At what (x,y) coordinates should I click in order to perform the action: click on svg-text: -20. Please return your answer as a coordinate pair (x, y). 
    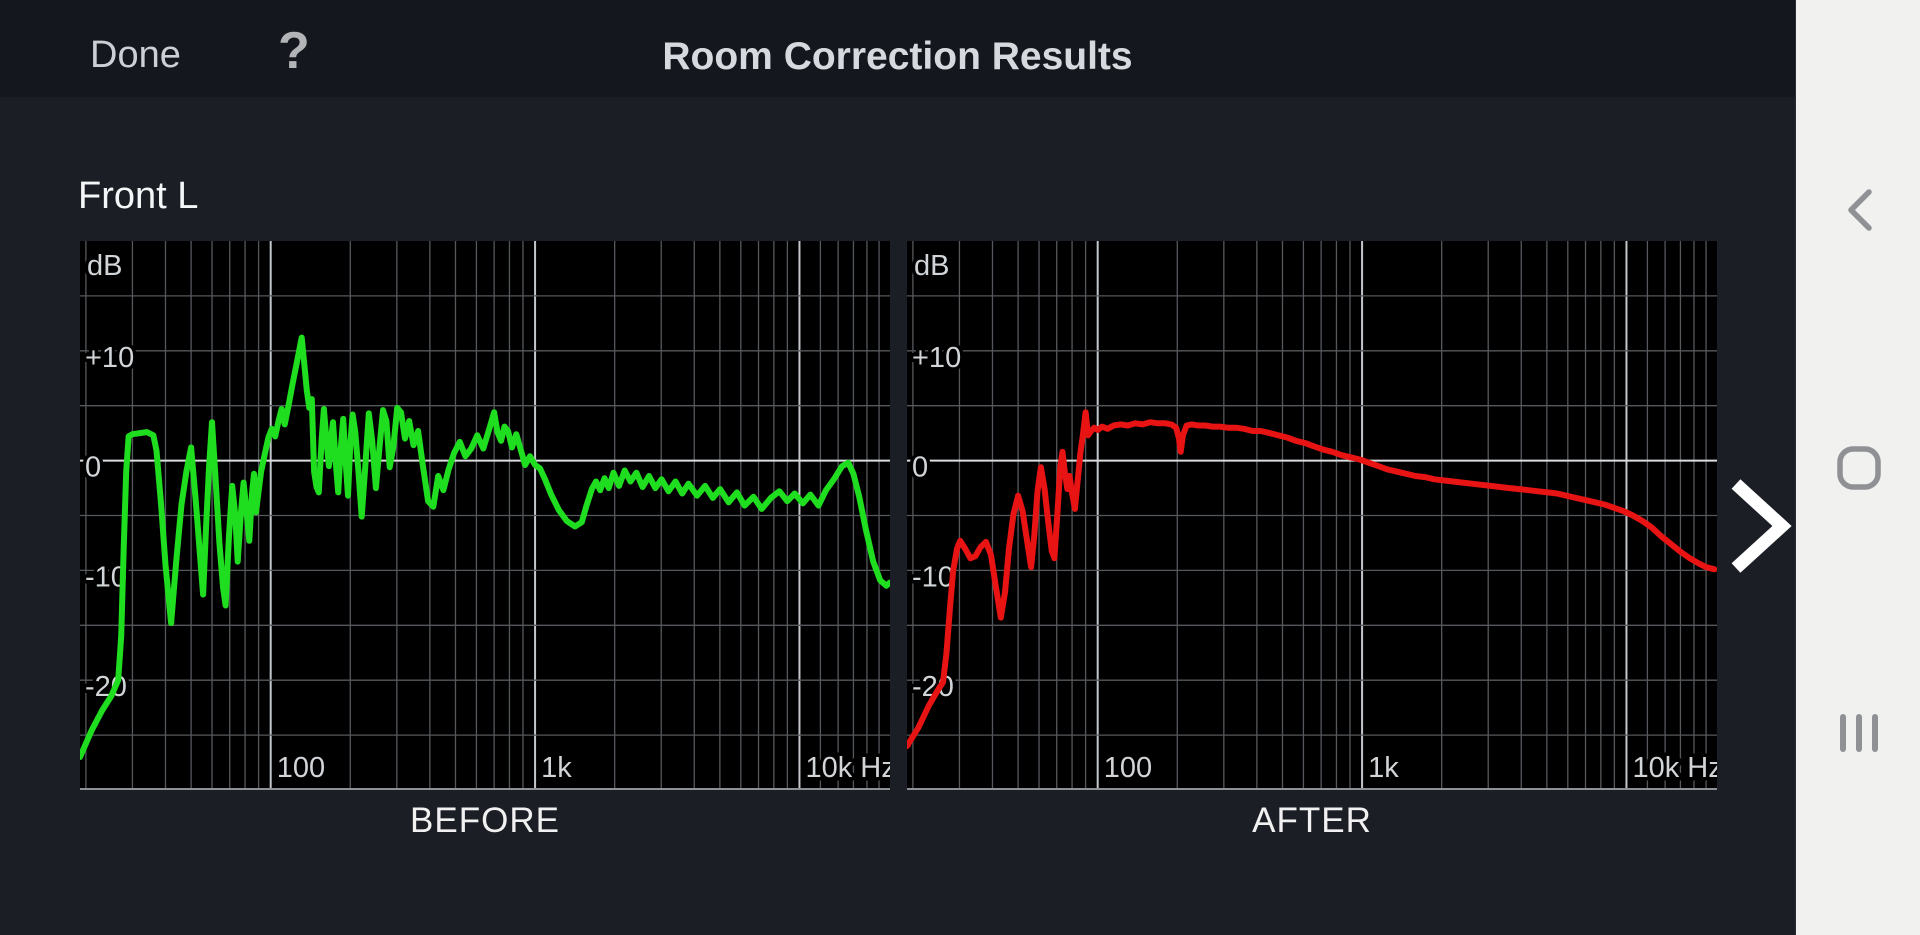
    Looking at the image, I should click on (933, 687).